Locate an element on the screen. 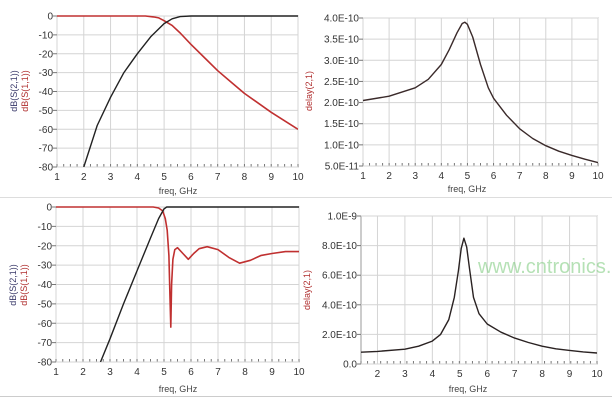 The height and width of the screenshot is (400, 612). y-tick-label: 8.0E-10 is located at coordinates (339, 246).